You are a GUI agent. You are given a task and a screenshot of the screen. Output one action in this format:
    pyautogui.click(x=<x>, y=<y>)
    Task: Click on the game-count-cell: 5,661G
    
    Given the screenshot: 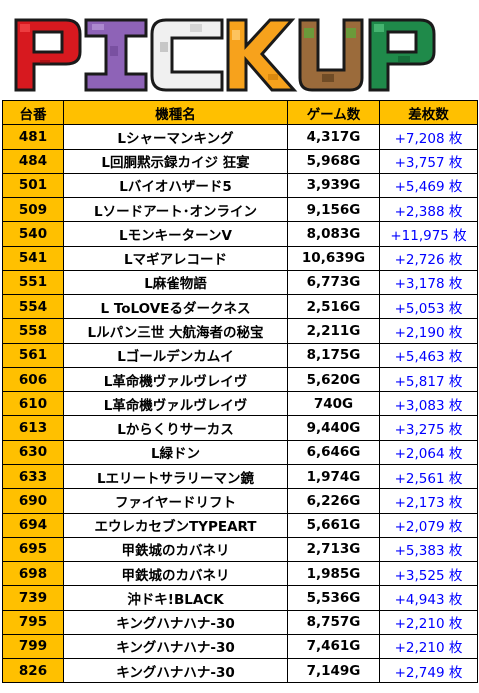 What is the action you would take?
    pyautogui.click(x=333, y=525)
    